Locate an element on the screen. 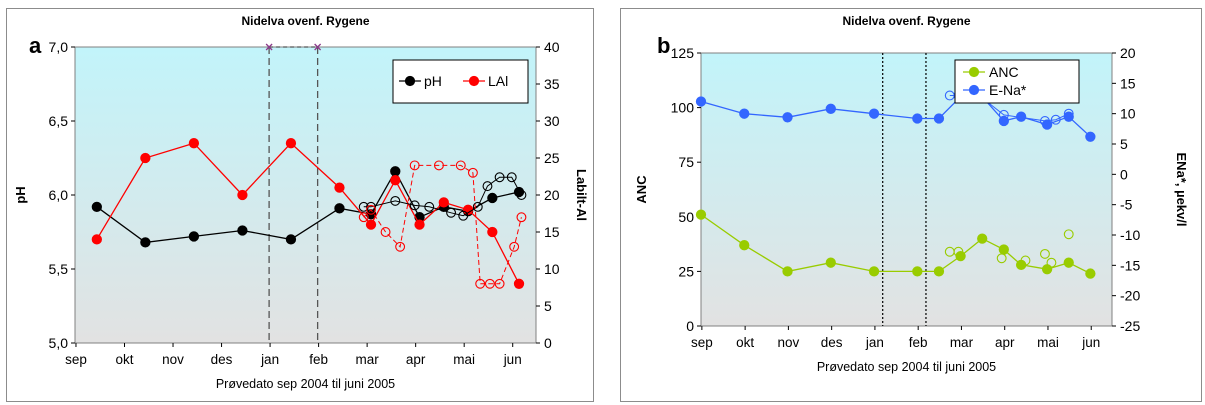  y-tick-label: 6,5 is located at coordinates (59, 121).